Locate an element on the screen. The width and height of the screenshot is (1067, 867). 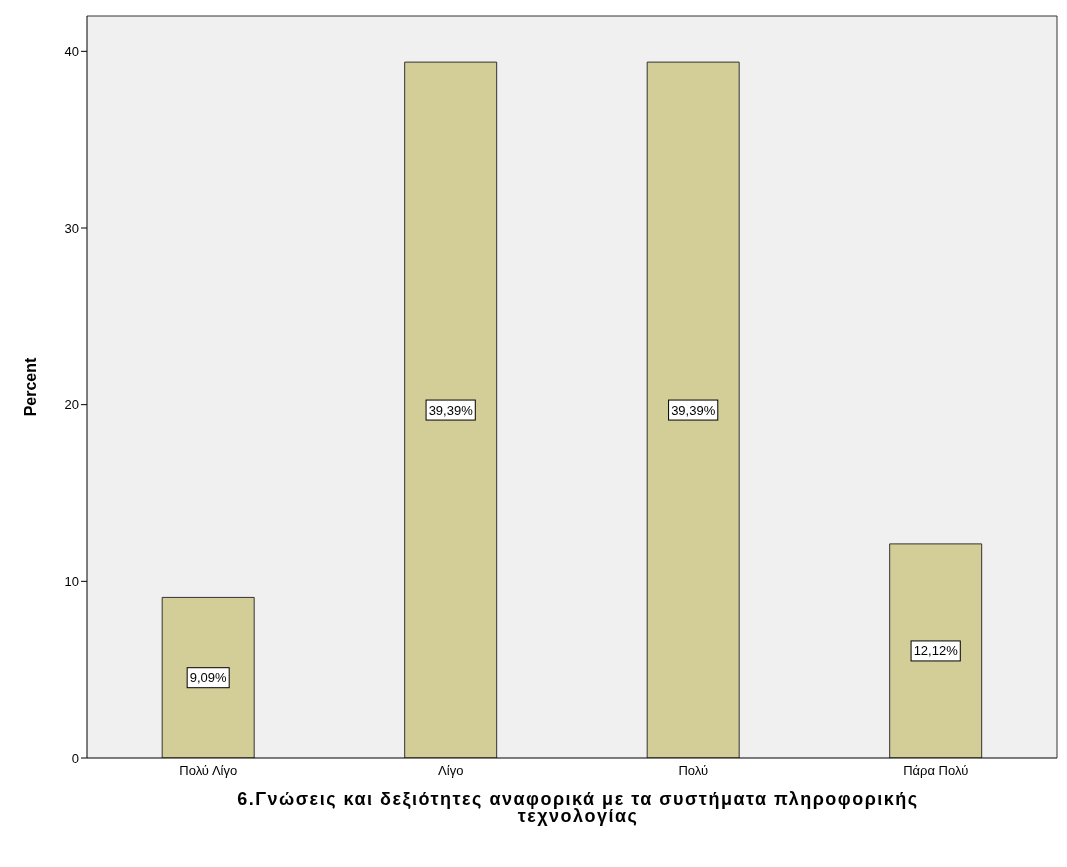
y-tick-label: 0 is located at coordinates (75, 758).